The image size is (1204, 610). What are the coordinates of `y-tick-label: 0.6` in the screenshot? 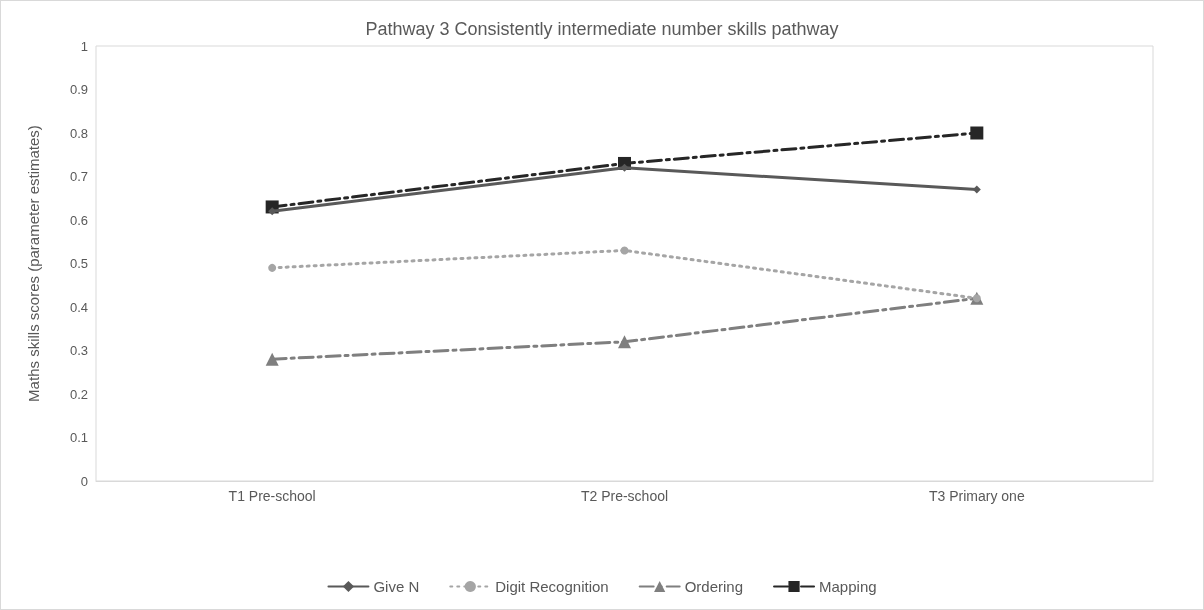 It's located at (78, 220).